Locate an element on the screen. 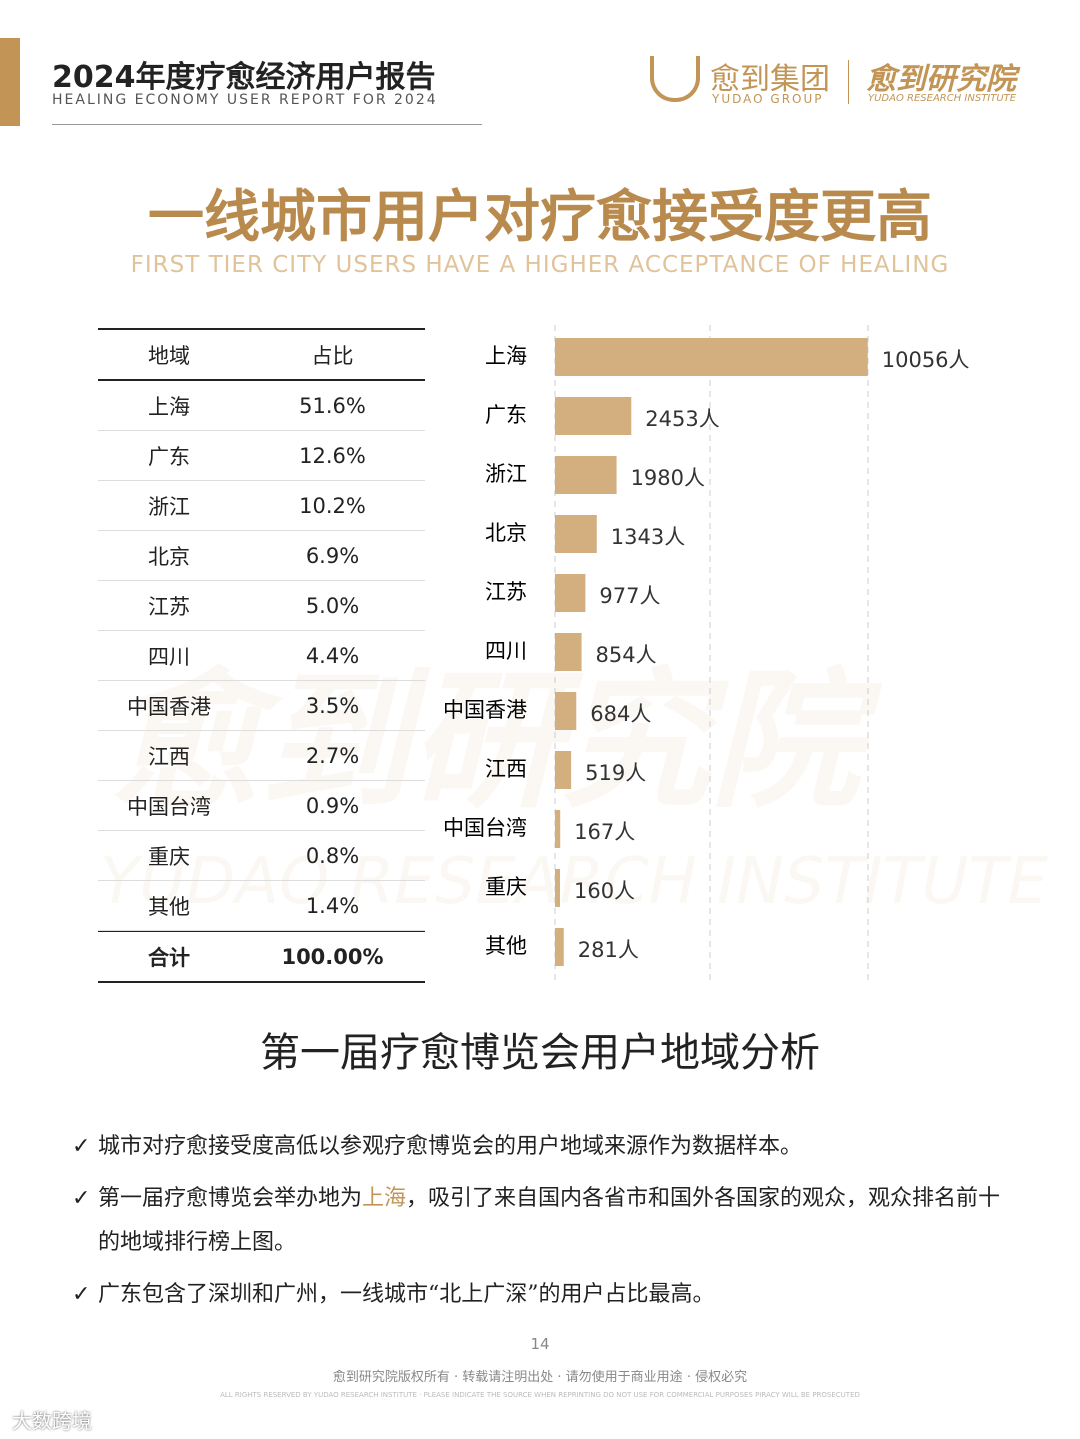  header-rule is located at coordinates (267, 124).